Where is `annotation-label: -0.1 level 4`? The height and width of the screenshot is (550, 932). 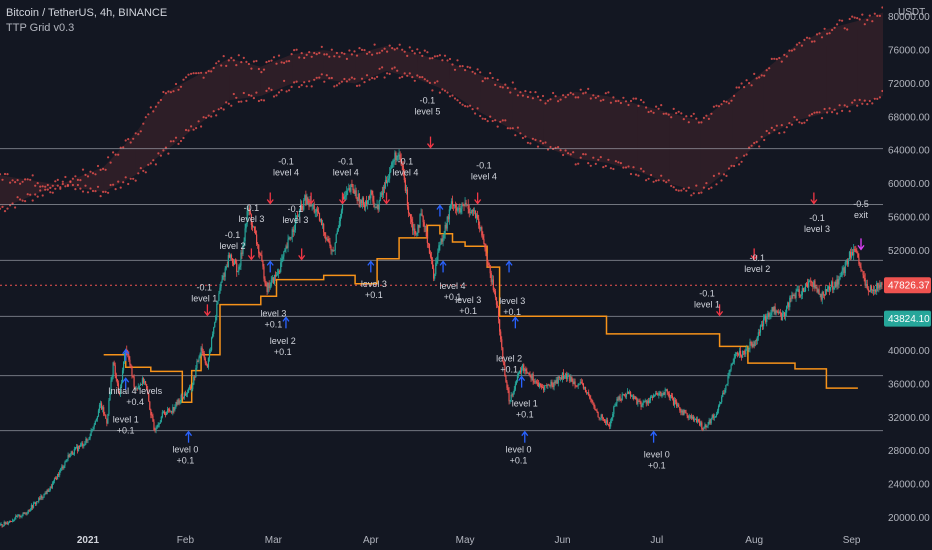
annotation-label: -0.1 level 4 is located at coordinates (405, 166).